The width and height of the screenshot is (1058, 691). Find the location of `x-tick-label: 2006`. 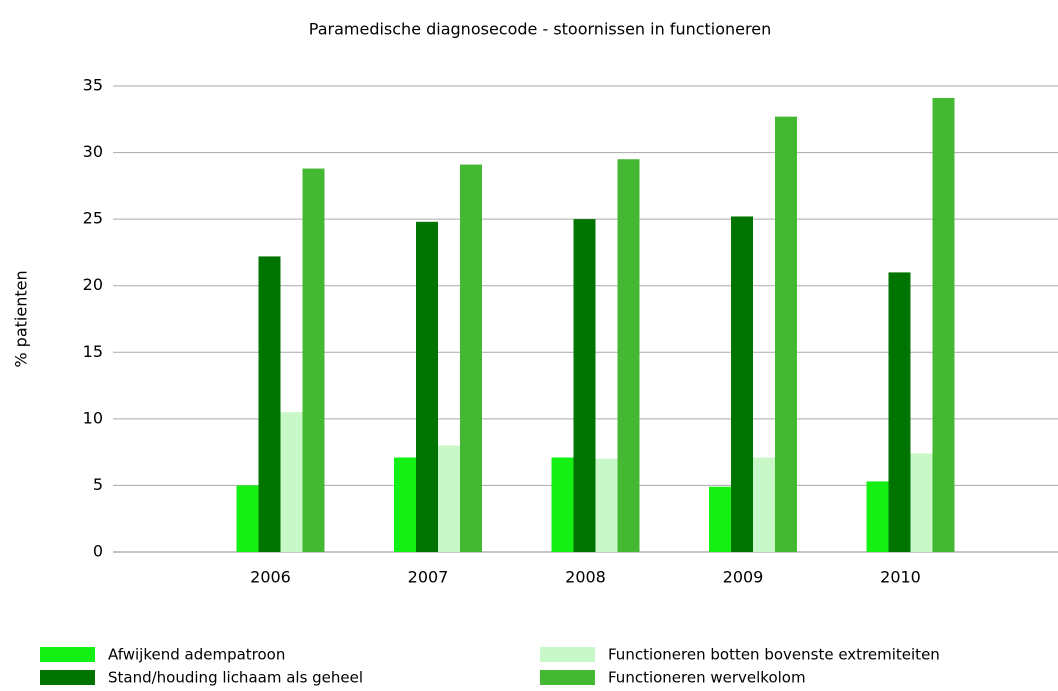

x-tick-label: 2006 is located at coordinates (270, 577).